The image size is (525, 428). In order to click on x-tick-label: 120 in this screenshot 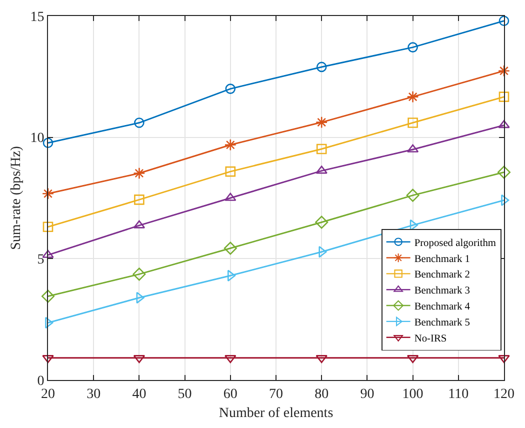, I will do `click(504, 394)`.